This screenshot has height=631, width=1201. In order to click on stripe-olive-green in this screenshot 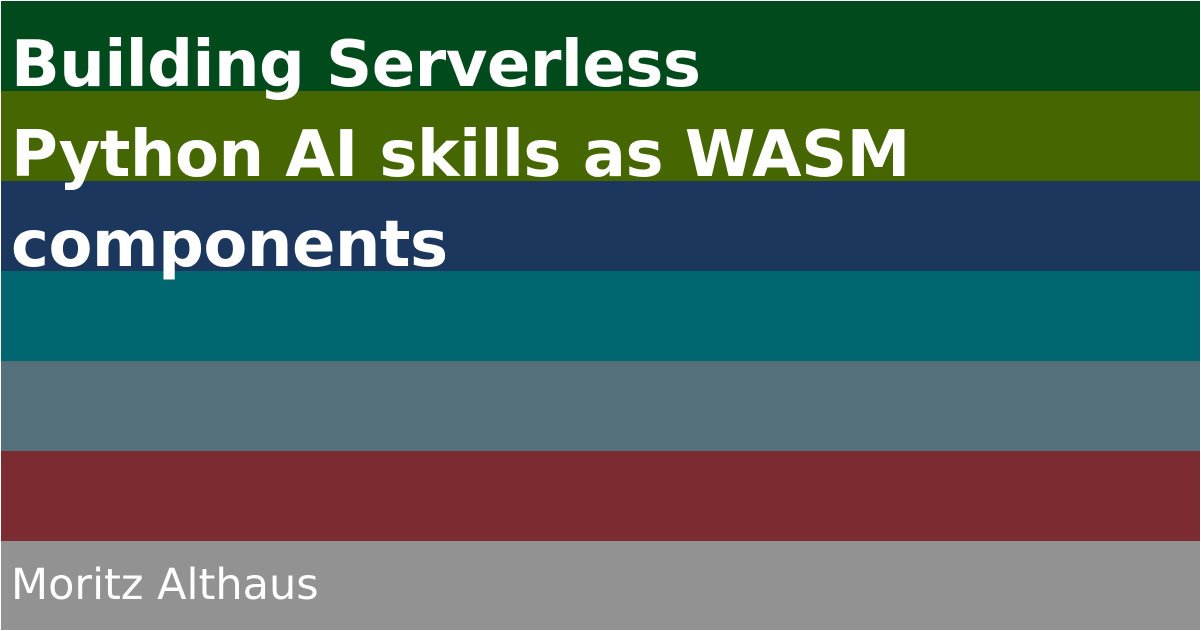, I will do `click(600, 136)`.